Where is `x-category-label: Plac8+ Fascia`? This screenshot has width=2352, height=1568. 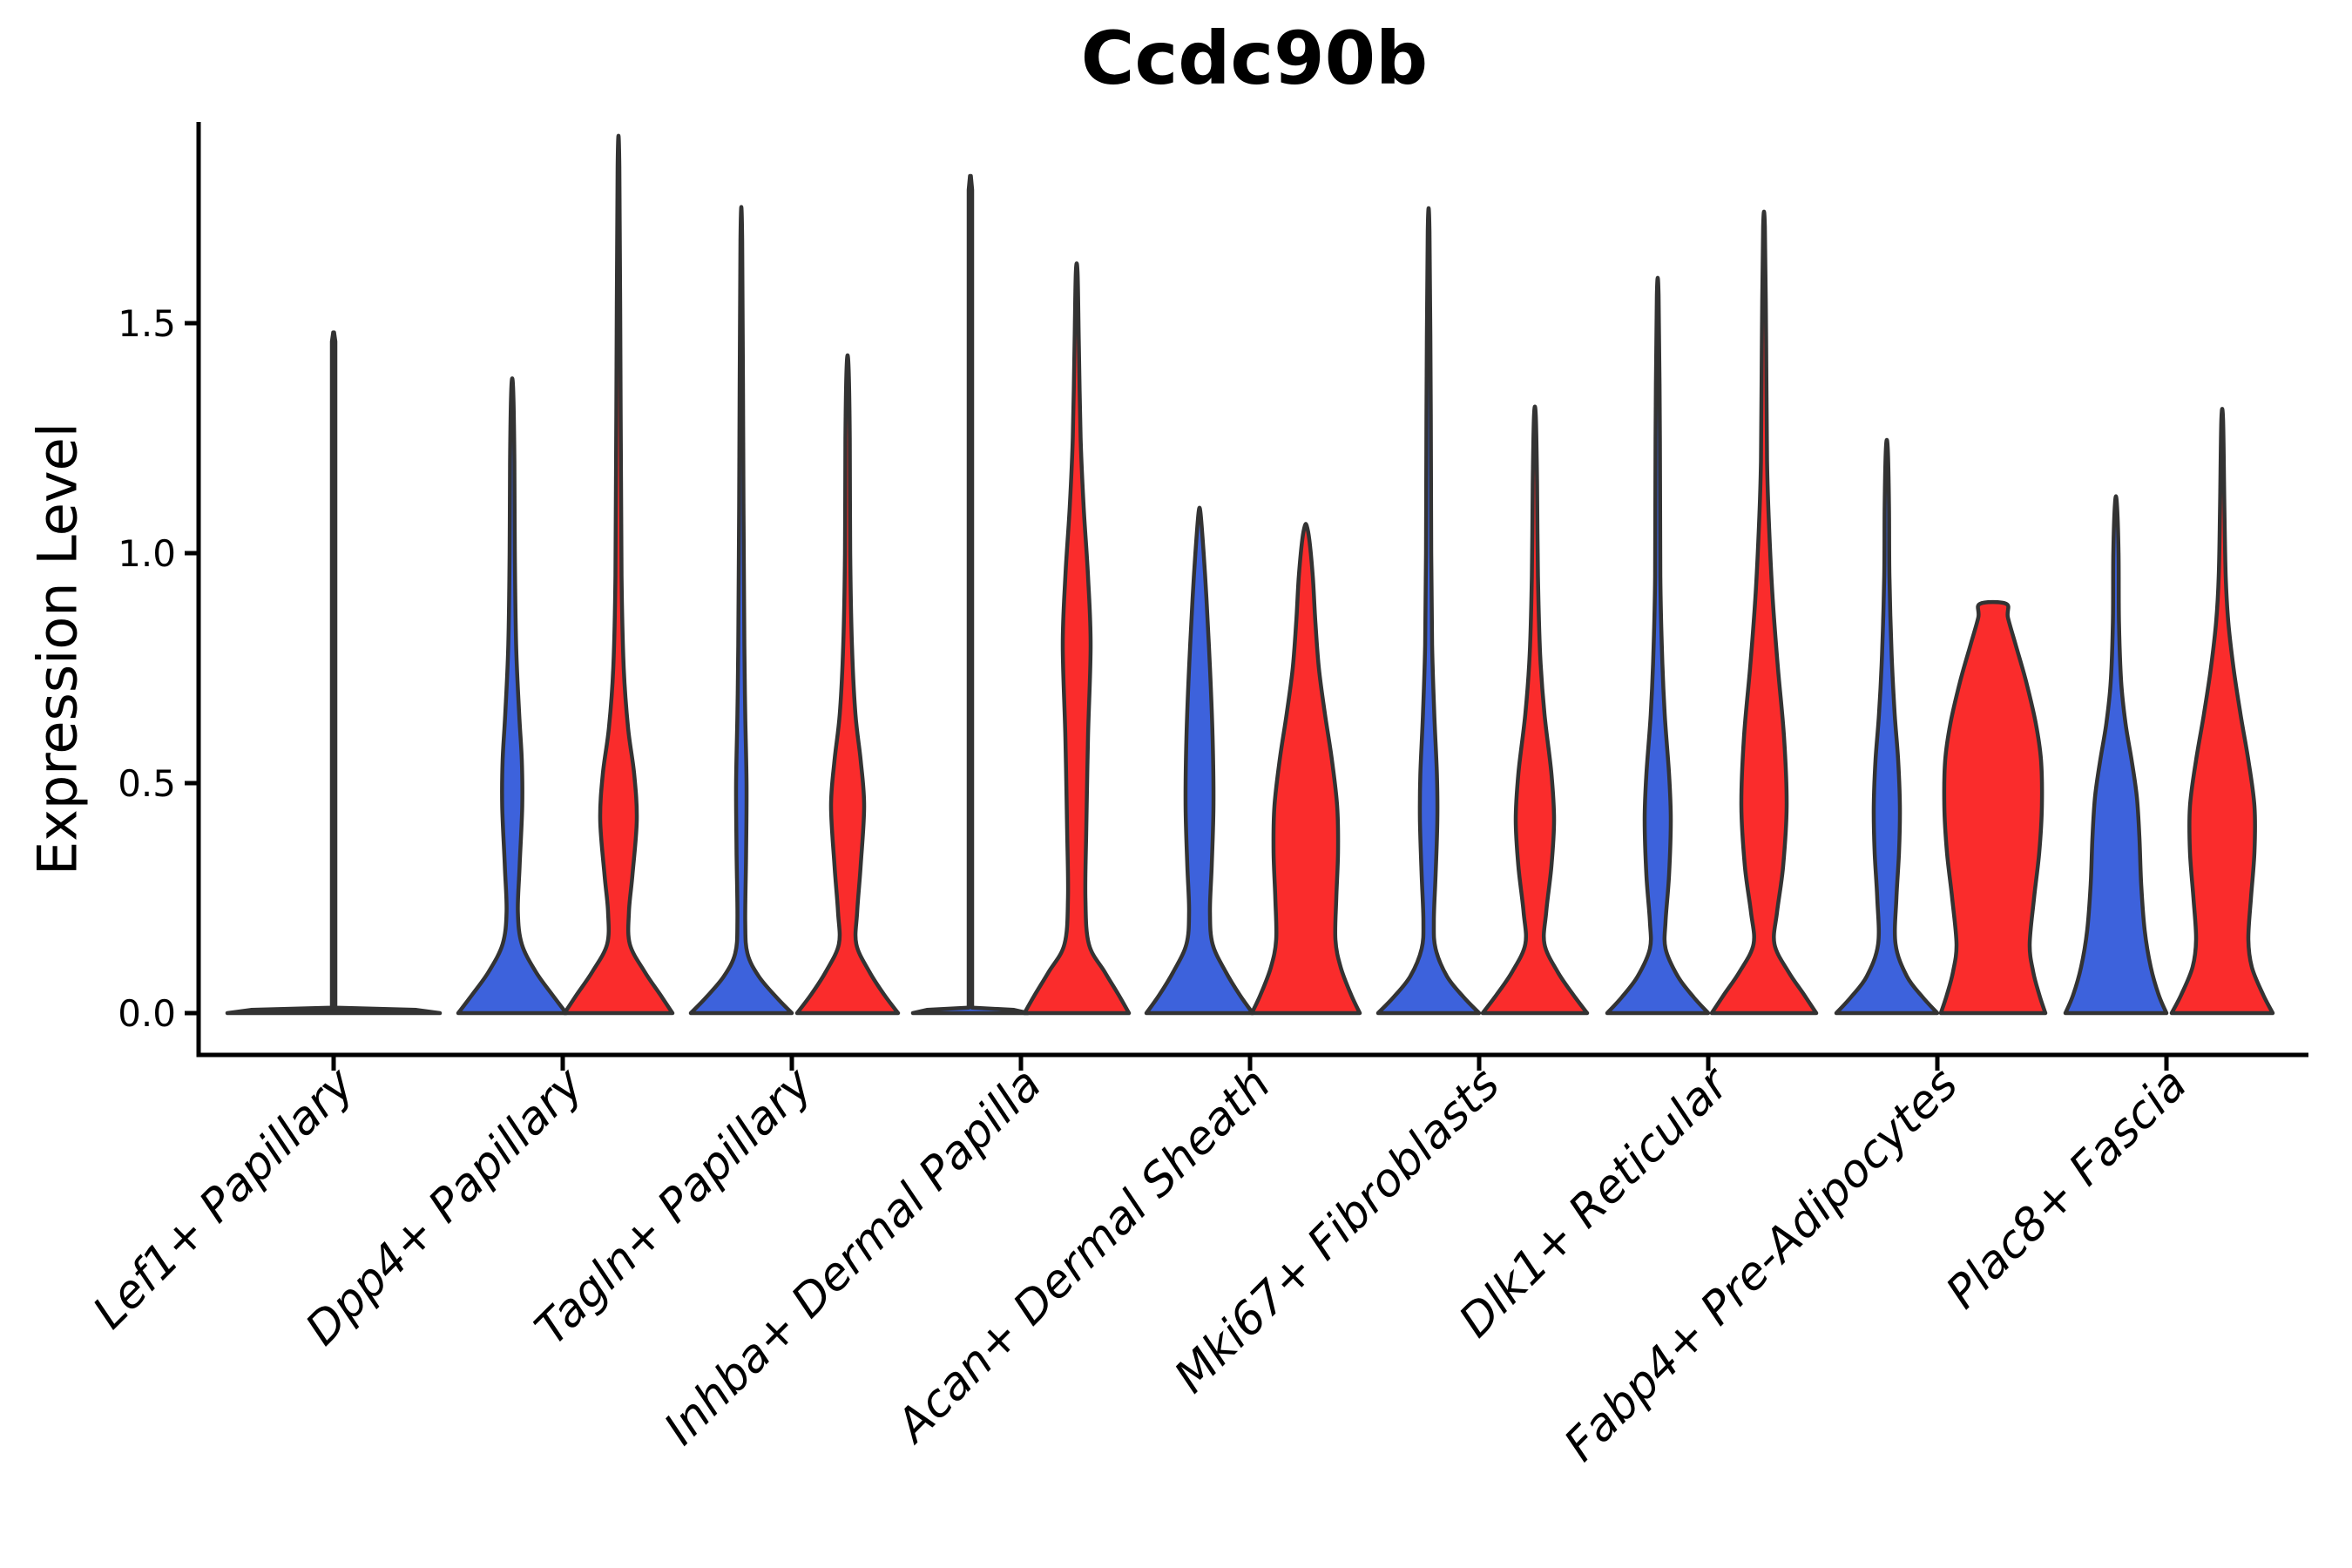
x-category-label: Plac8+ Fascia is located at coordinates (2066, 1188).